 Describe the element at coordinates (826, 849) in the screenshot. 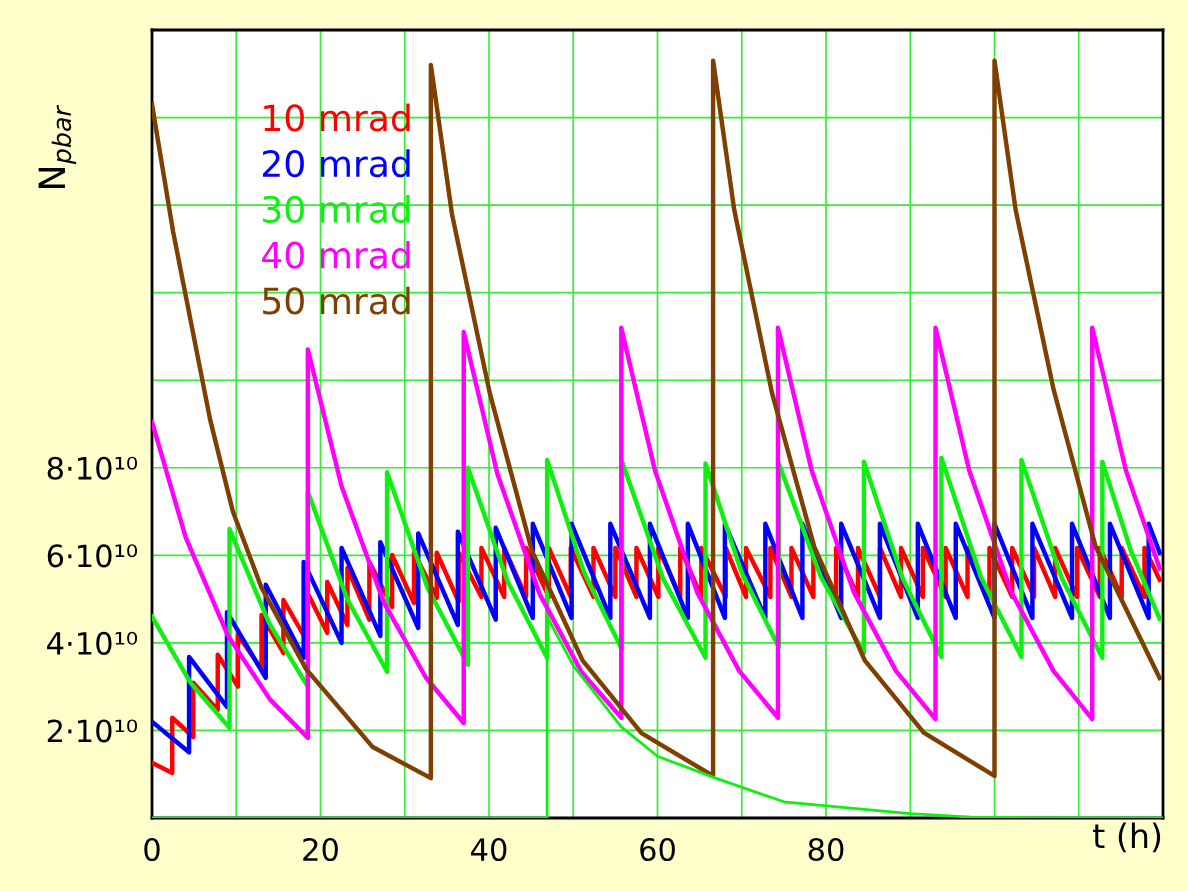

I see `x-tick-label: 80` at that location.